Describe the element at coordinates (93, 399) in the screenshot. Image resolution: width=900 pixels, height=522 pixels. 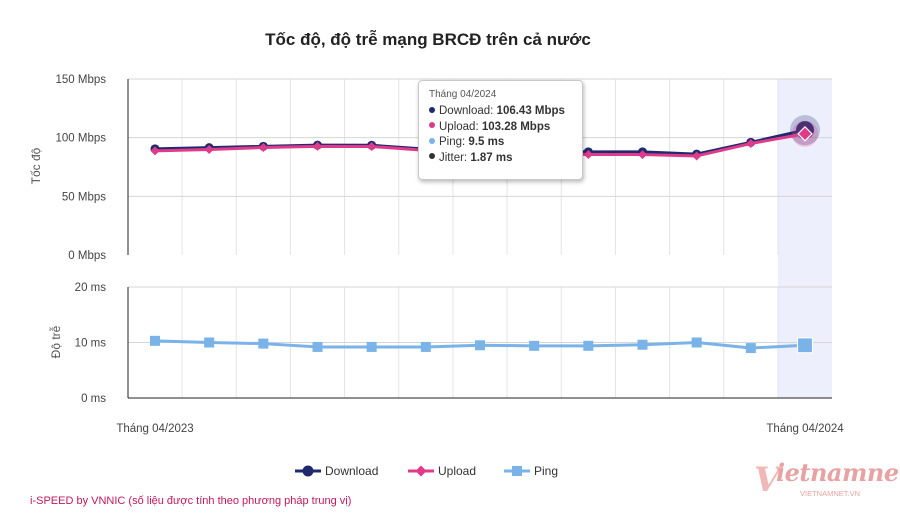
I see `y-tick-latency: 0 ms` at that location.